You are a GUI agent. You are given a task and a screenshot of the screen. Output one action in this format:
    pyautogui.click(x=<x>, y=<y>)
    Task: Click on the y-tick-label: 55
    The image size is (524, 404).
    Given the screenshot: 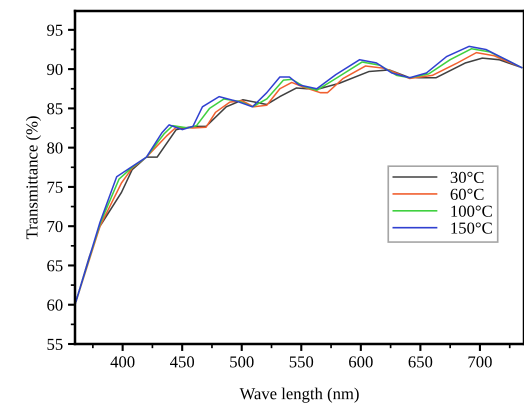 What is the action you would take?
    pyautogui.click(x=55, y=344)
    